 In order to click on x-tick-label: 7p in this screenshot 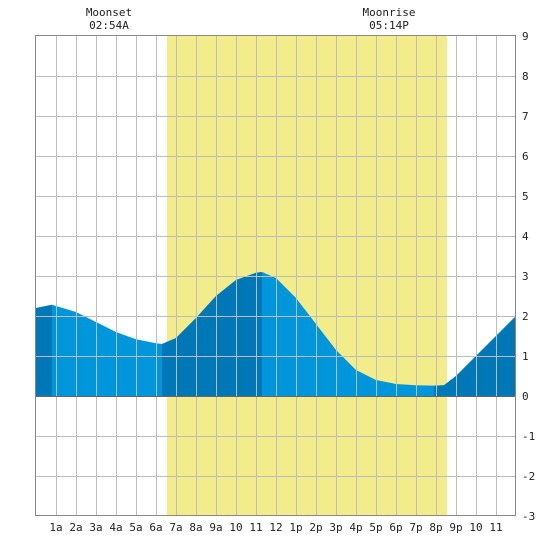, I will do `click(415, 527)`.